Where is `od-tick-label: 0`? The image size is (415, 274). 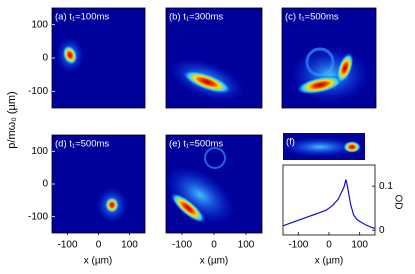 od-tick-label: 0 is located at coordinates (382, 230).